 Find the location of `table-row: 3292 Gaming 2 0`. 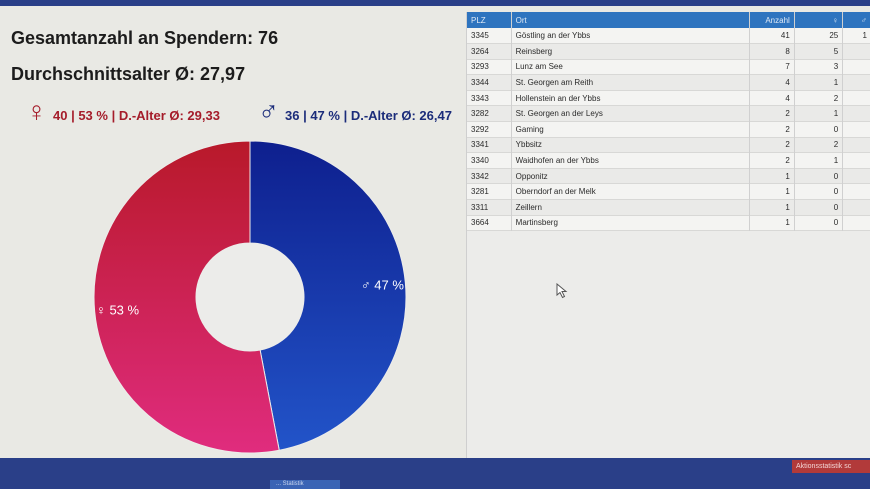

table-row: 3292 Gaming 2 0 is located at coordinates (668, 129).